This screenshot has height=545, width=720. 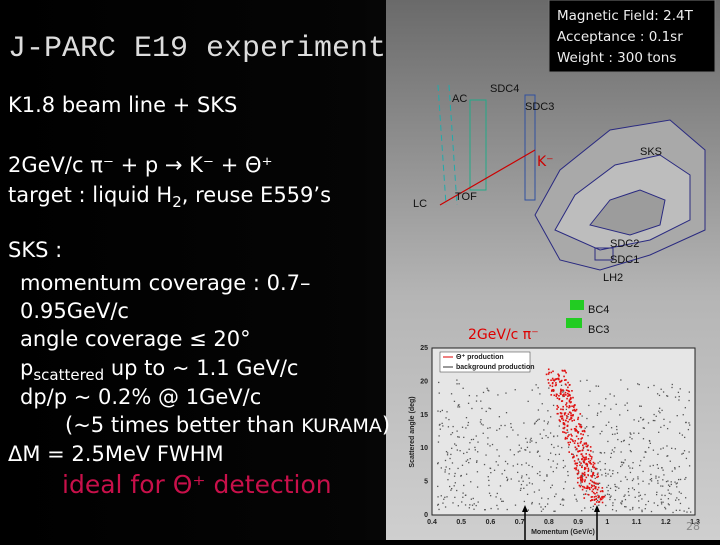 I want to click on axis-label: Scattered angle (deg), so click(x=412, y=431).